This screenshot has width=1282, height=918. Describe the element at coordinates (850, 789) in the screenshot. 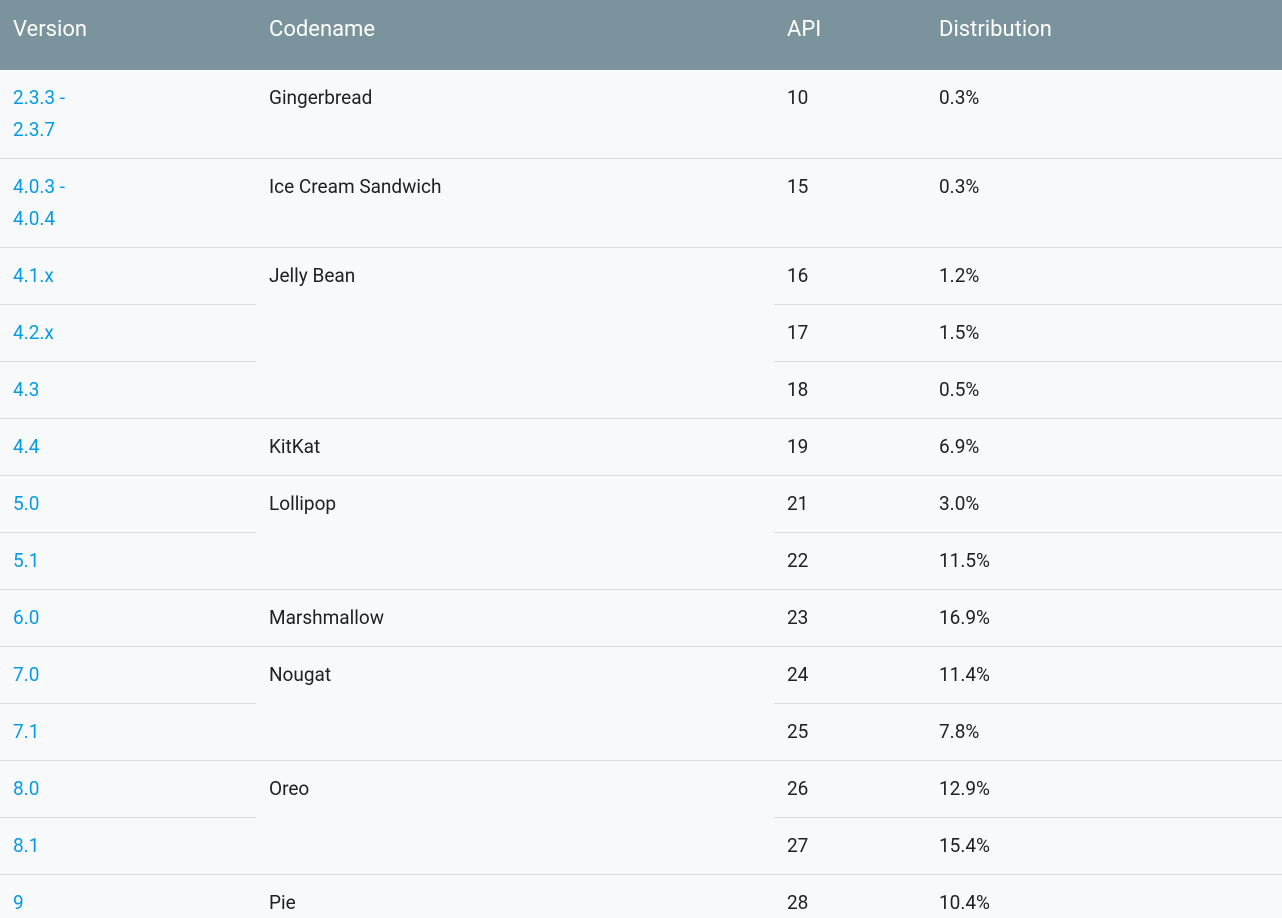

I see `api-cell: 26` at that location.